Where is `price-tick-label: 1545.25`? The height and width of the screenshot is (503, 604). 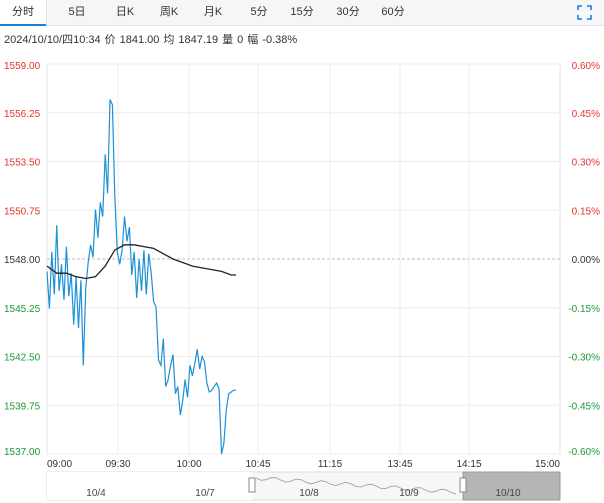
price-tick-label: 1545.25 is located at coordinates (22, 309).